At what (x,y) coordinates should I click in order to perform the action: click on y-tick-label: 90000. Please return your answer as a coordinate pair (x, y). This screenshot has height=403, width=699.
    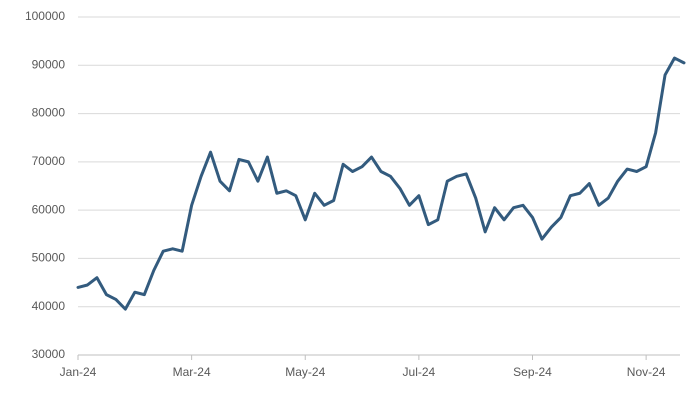
    Looking at the image, I should click on (49, 64).